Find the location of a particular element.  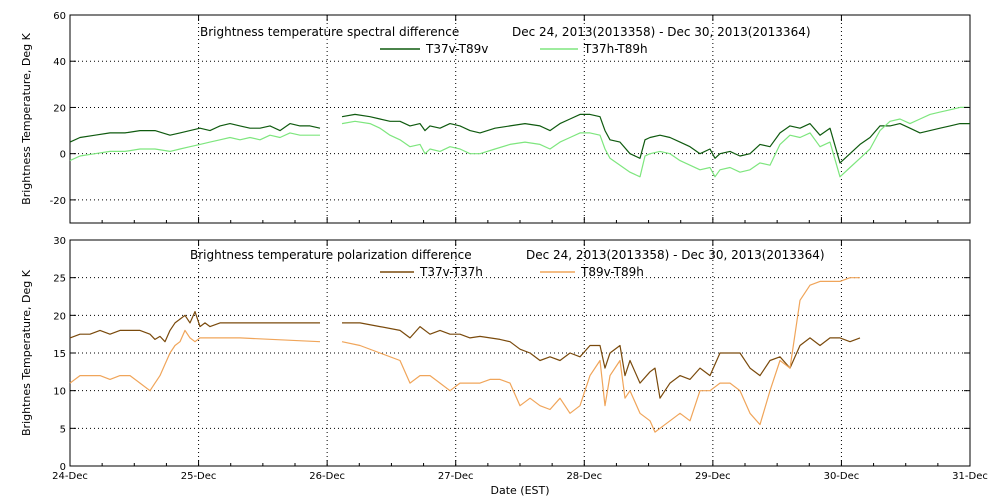

x-tick-label: 27-Dec is located at coordinates (456, 476).